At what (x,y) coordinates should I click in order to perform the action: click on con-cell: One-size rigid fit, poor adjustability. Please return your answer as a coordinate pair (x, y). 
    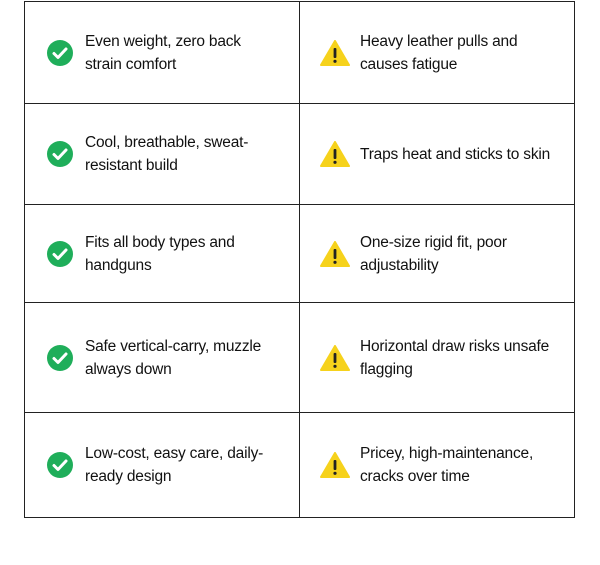
    Looking at the image, I should click on (437, 253).